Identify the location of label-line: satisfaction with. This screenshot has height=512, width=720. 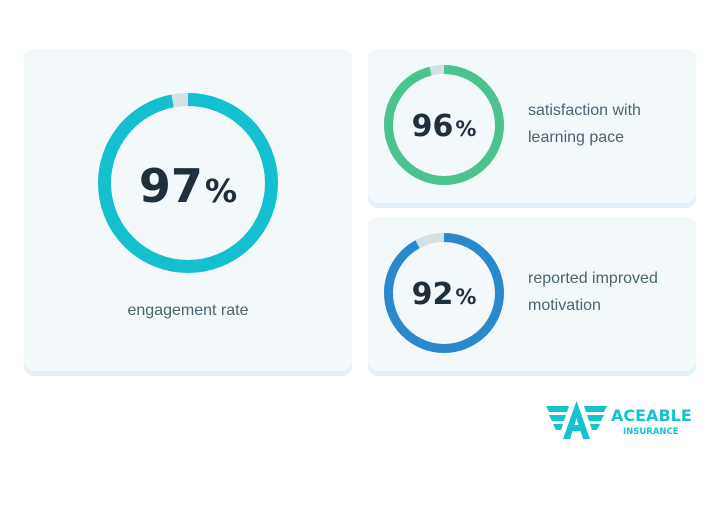
(584, 110).